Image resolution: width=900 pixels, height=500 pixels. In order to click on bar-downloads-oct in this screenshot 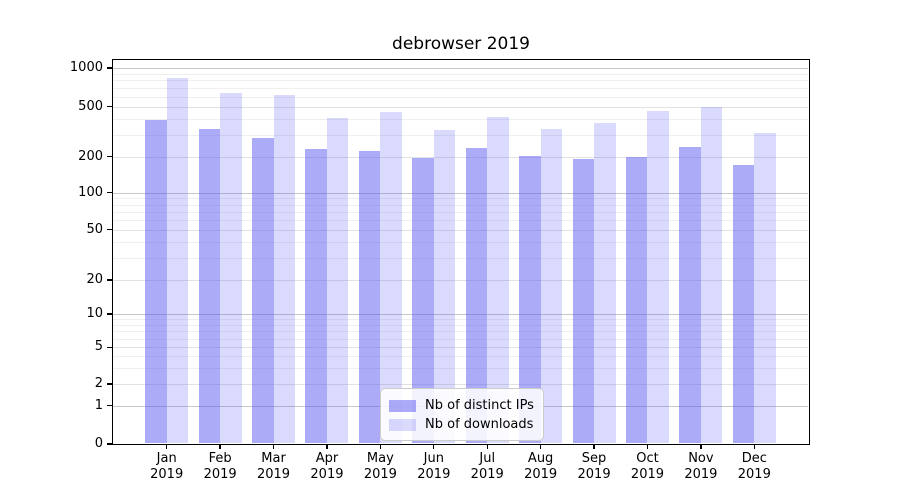, I will do `click(658, 276)`.